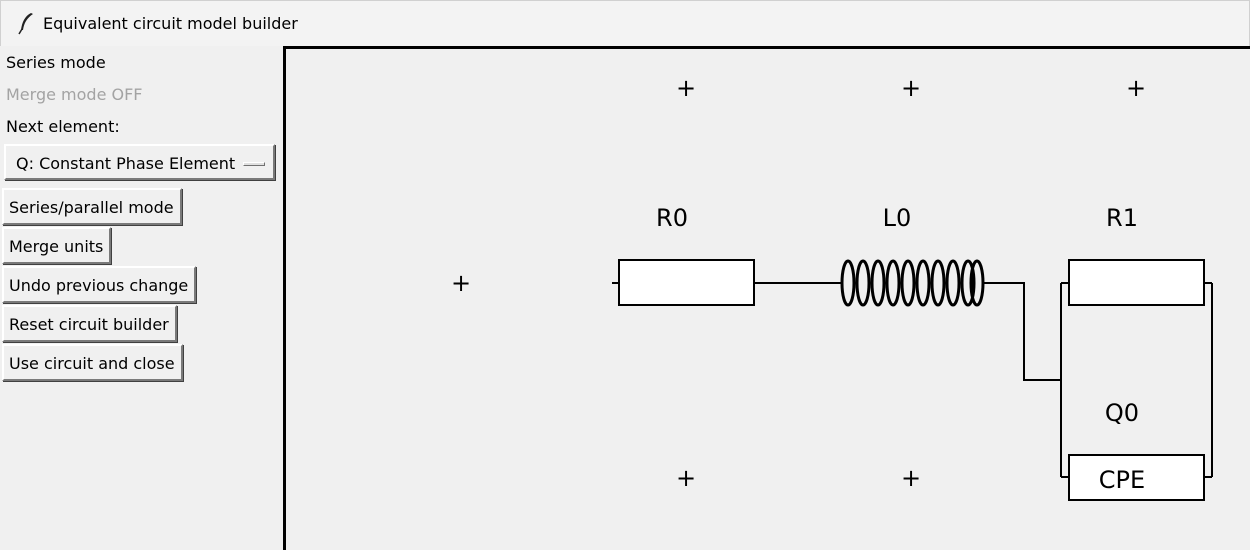  Describe the element at coordinates (1122, 413) in the screenshot. I see `q0-label: Q0` at that location.